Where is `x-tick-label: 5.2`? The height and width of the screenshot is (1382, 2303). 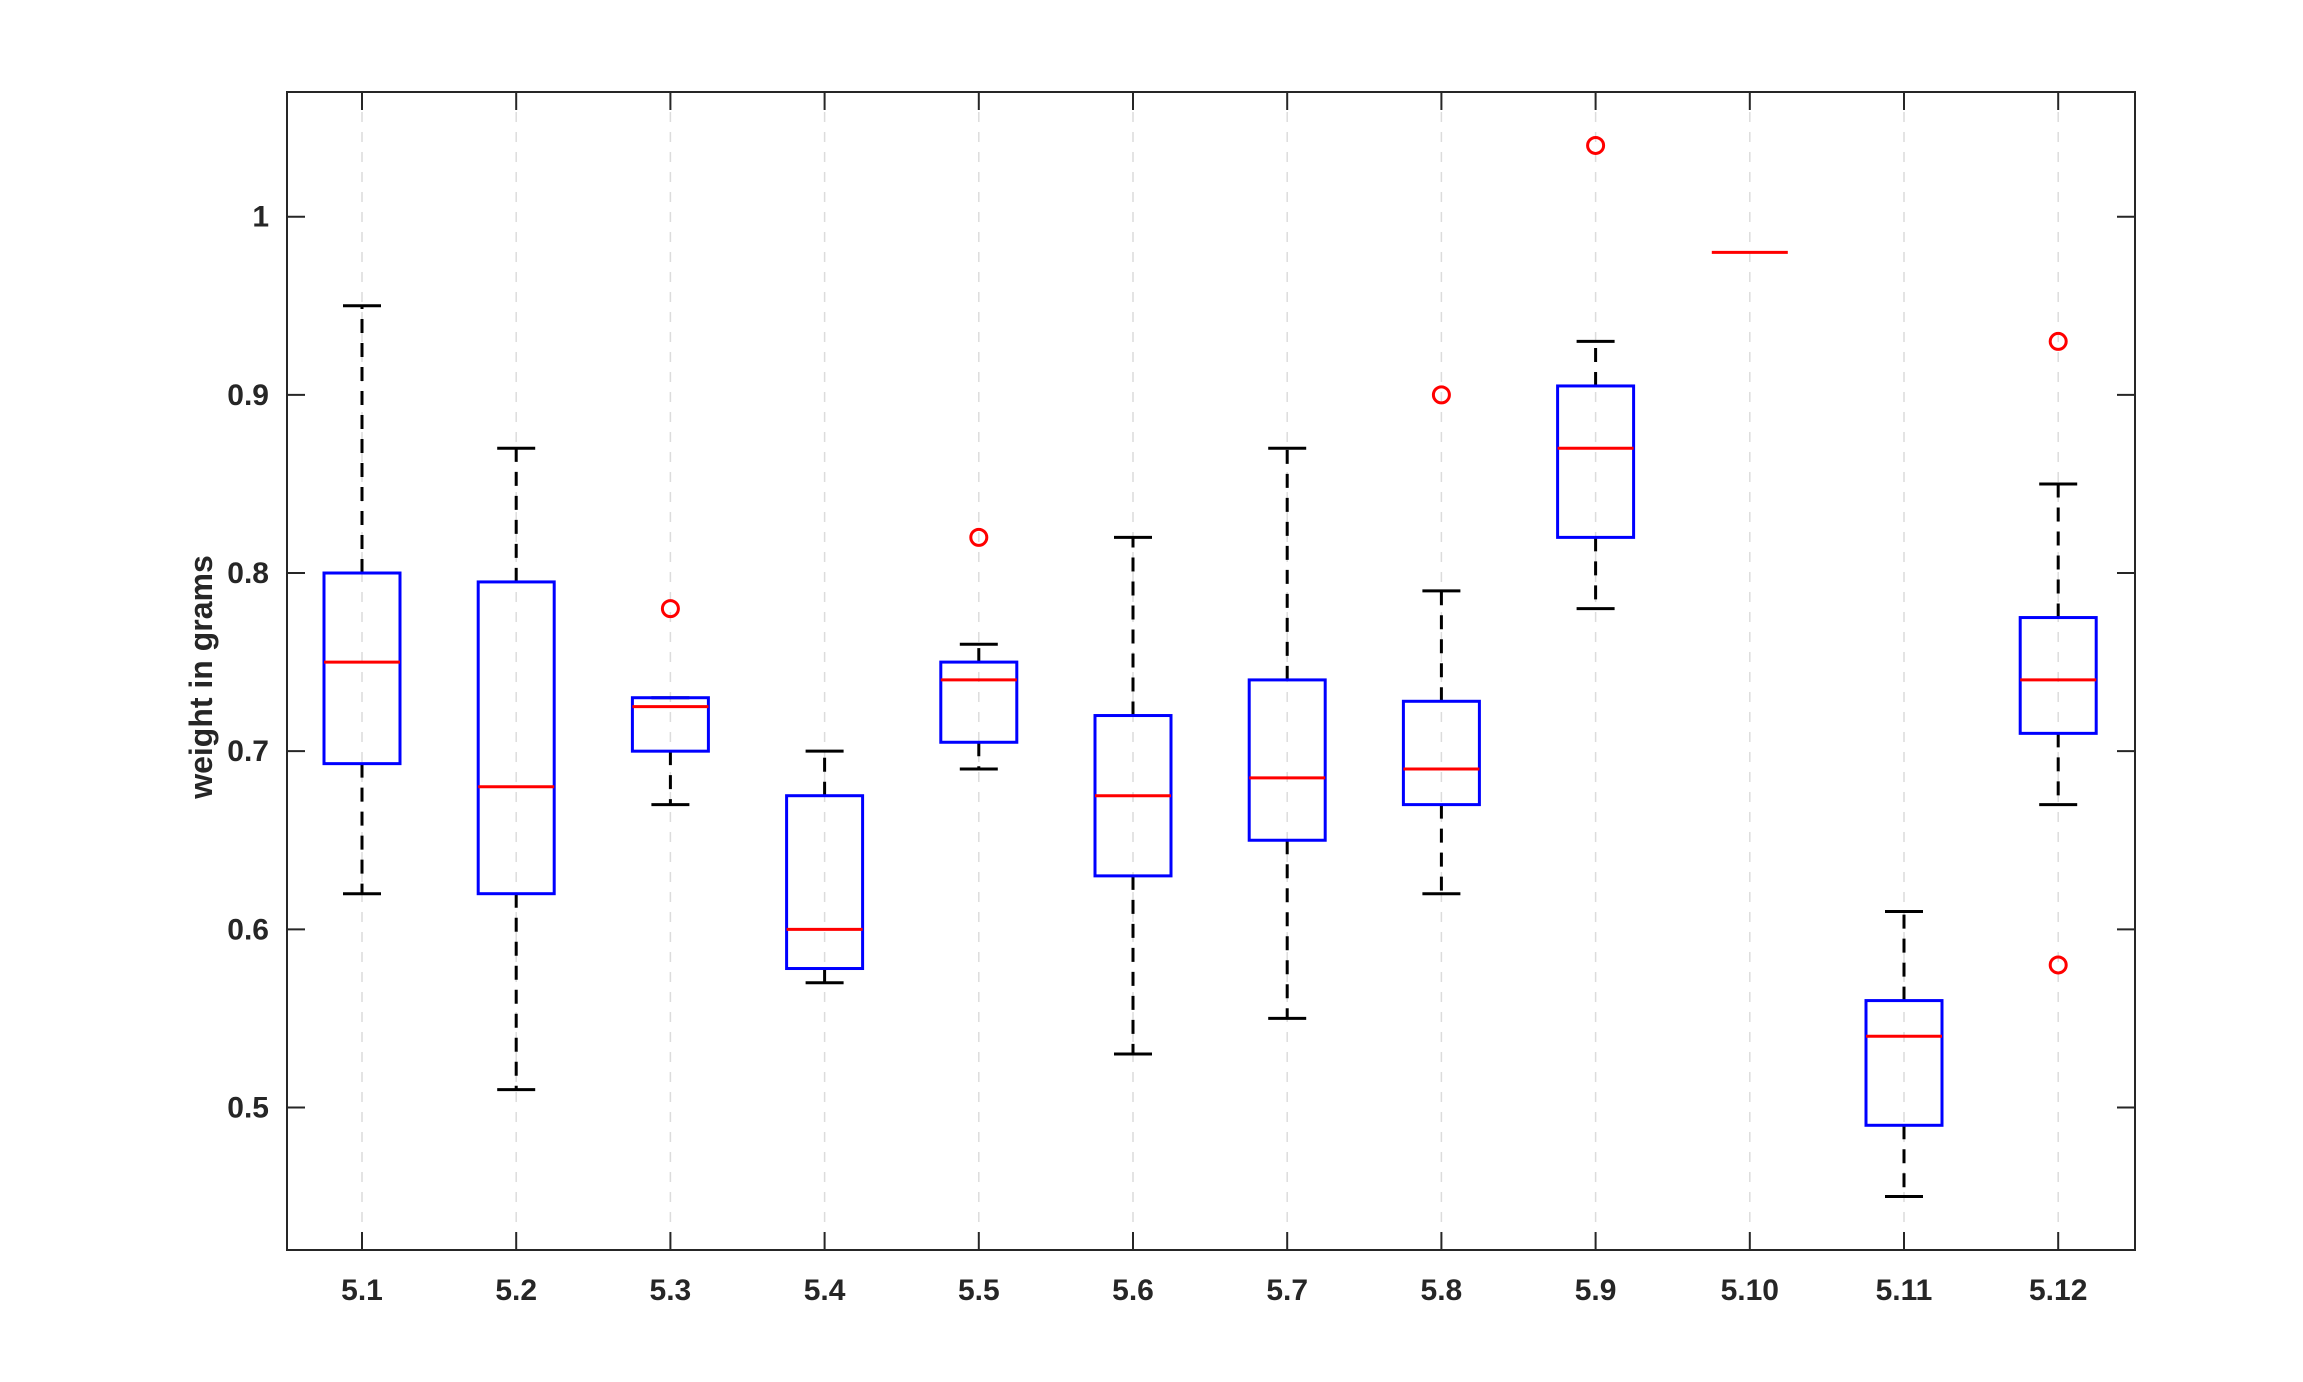 x-tick-label: 5.2 is located at coordinates (516, 1290).